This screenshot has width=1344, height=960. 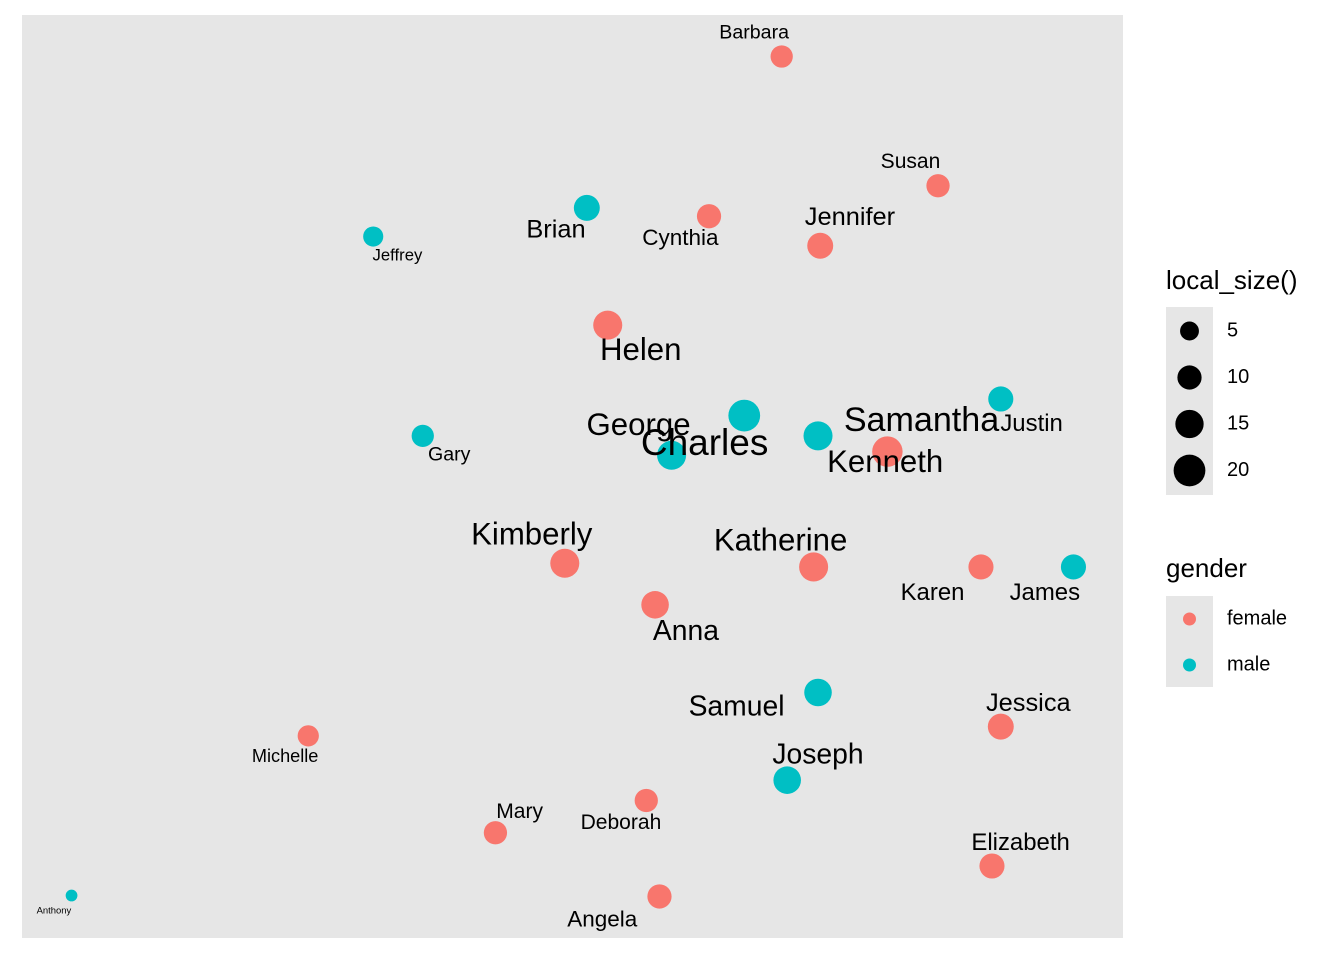 I want to click on label-michelle: Michelle, so click(x=285, y=756).